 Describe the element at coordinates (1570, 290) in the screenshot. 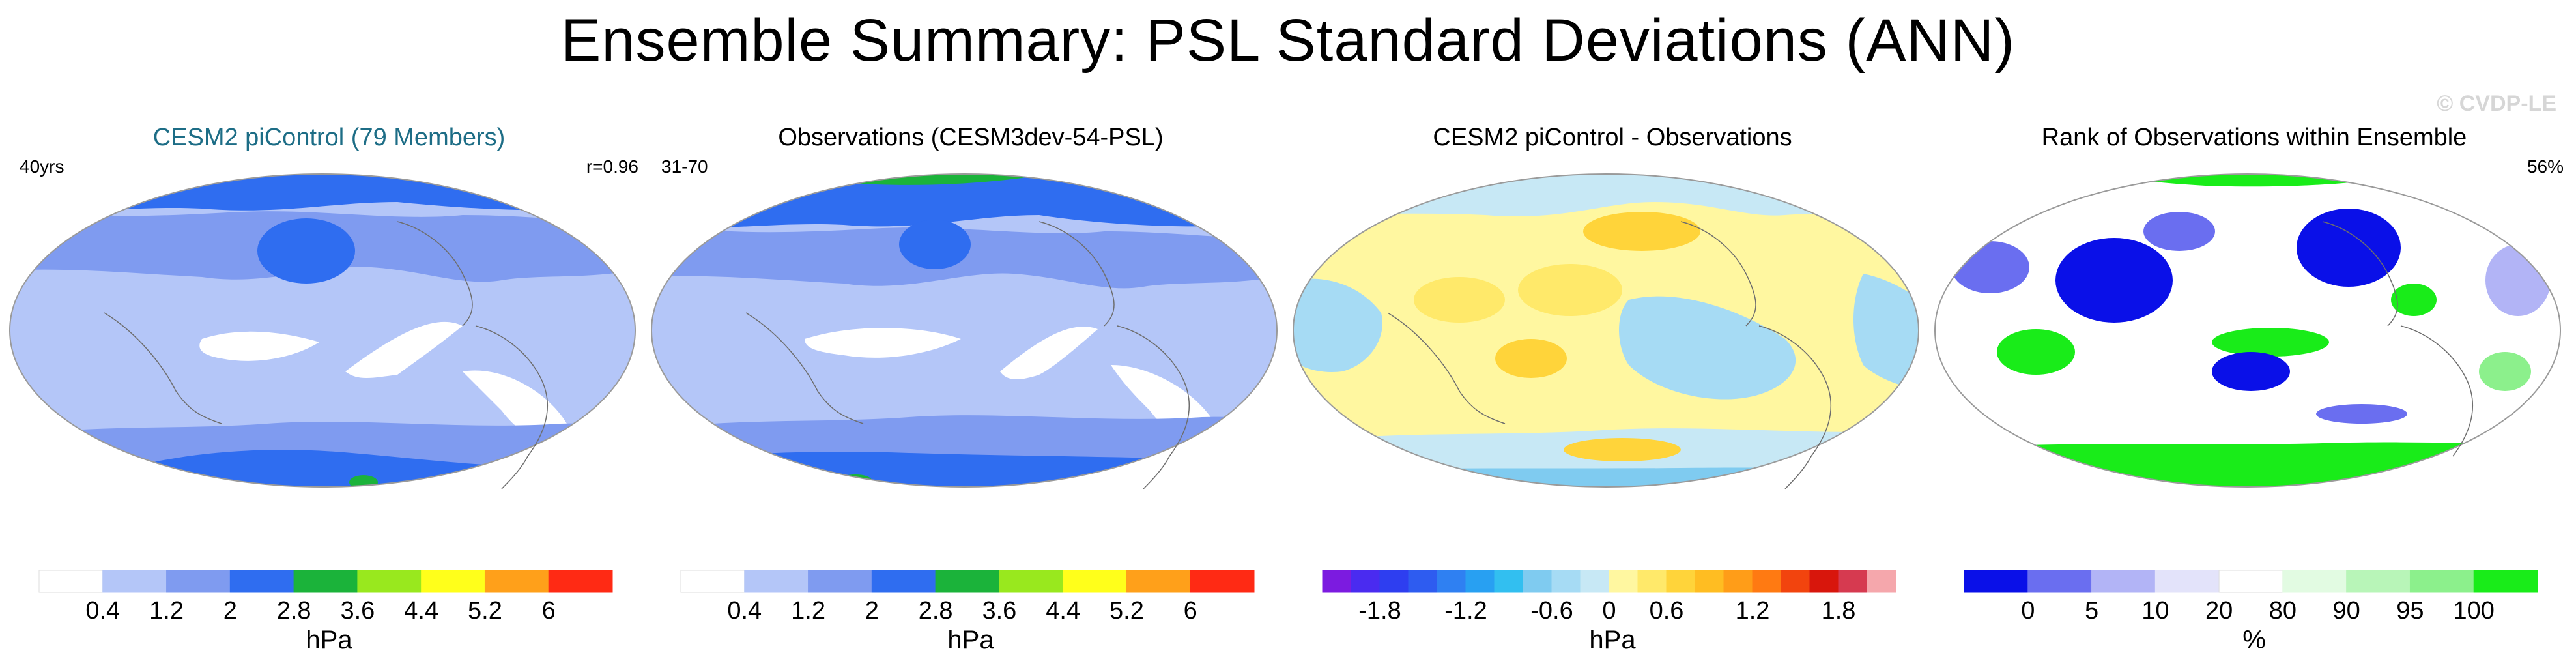

I see `field-yellow-a` at that location.